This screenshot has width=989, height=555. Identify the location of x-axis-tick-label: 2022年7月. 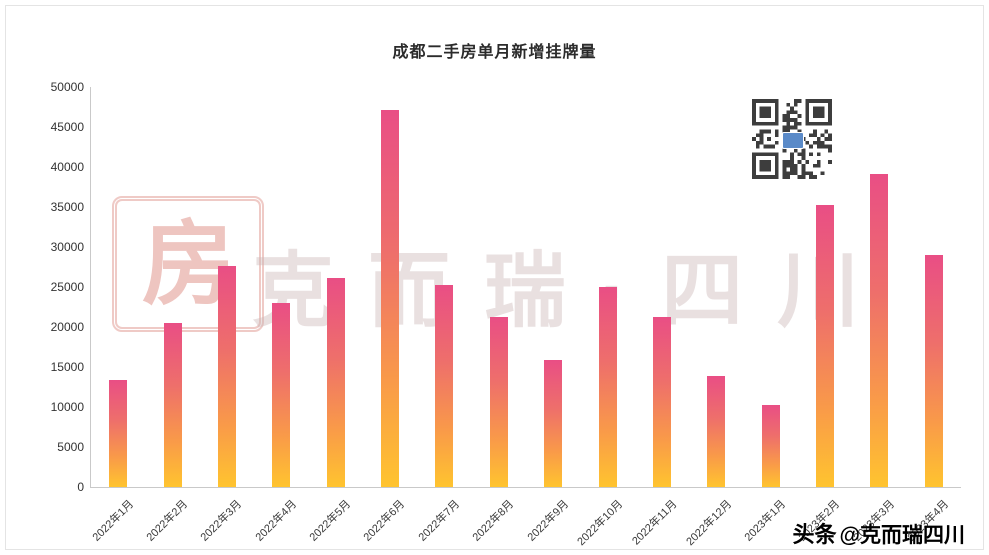
(439, 521).